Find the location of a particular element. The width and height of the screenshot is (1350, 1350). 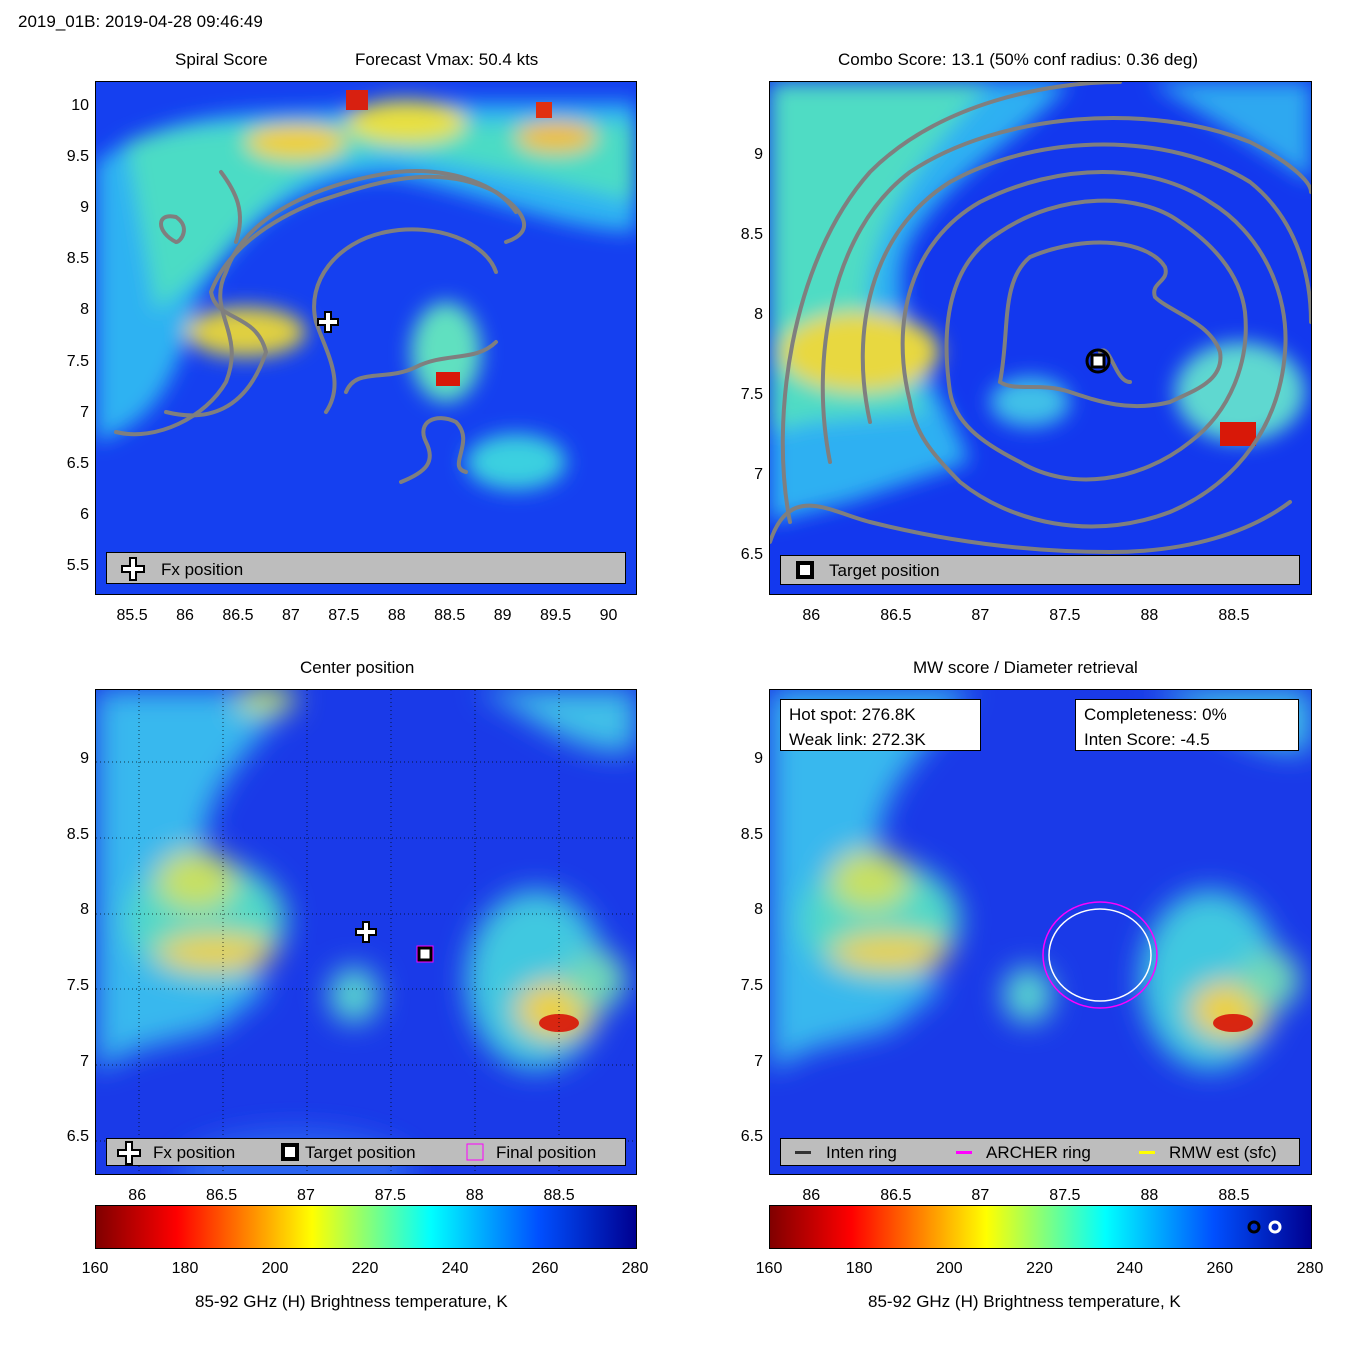

combo-legend-label: Target position is located at coordinates (884, 570).